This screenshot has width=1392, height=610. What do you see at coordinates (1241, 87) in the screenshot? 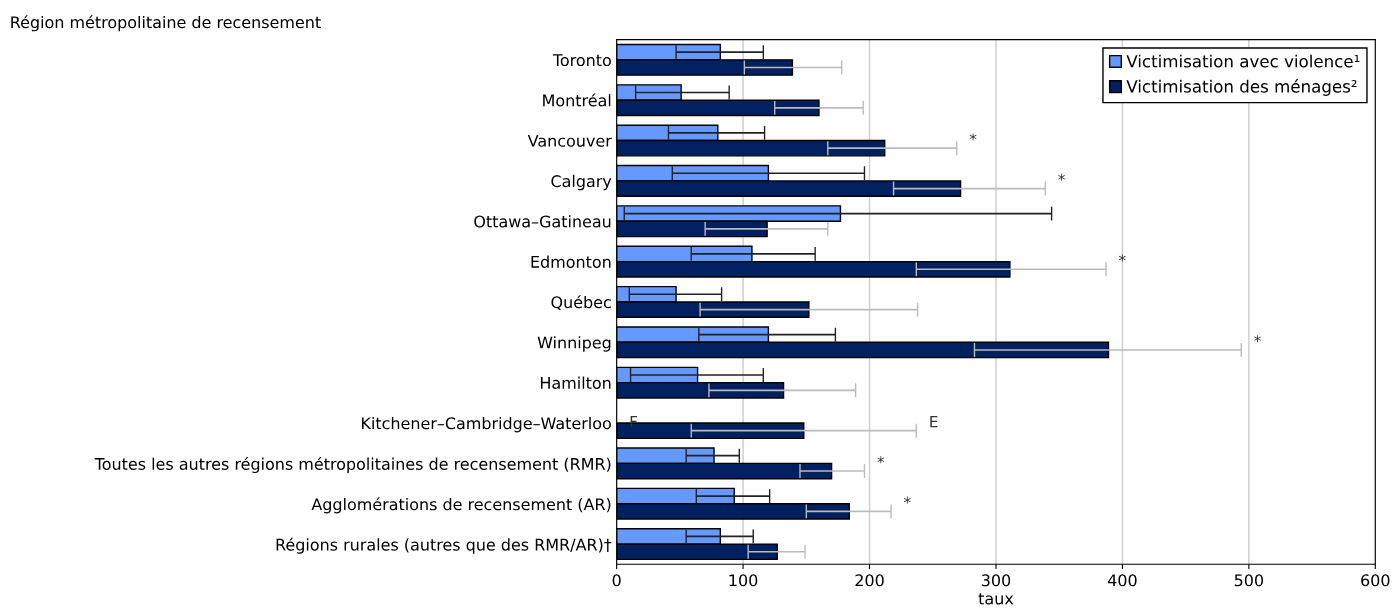
I see `legend-label: Victimisation des ménages²` at bounding box center [1241, 87].